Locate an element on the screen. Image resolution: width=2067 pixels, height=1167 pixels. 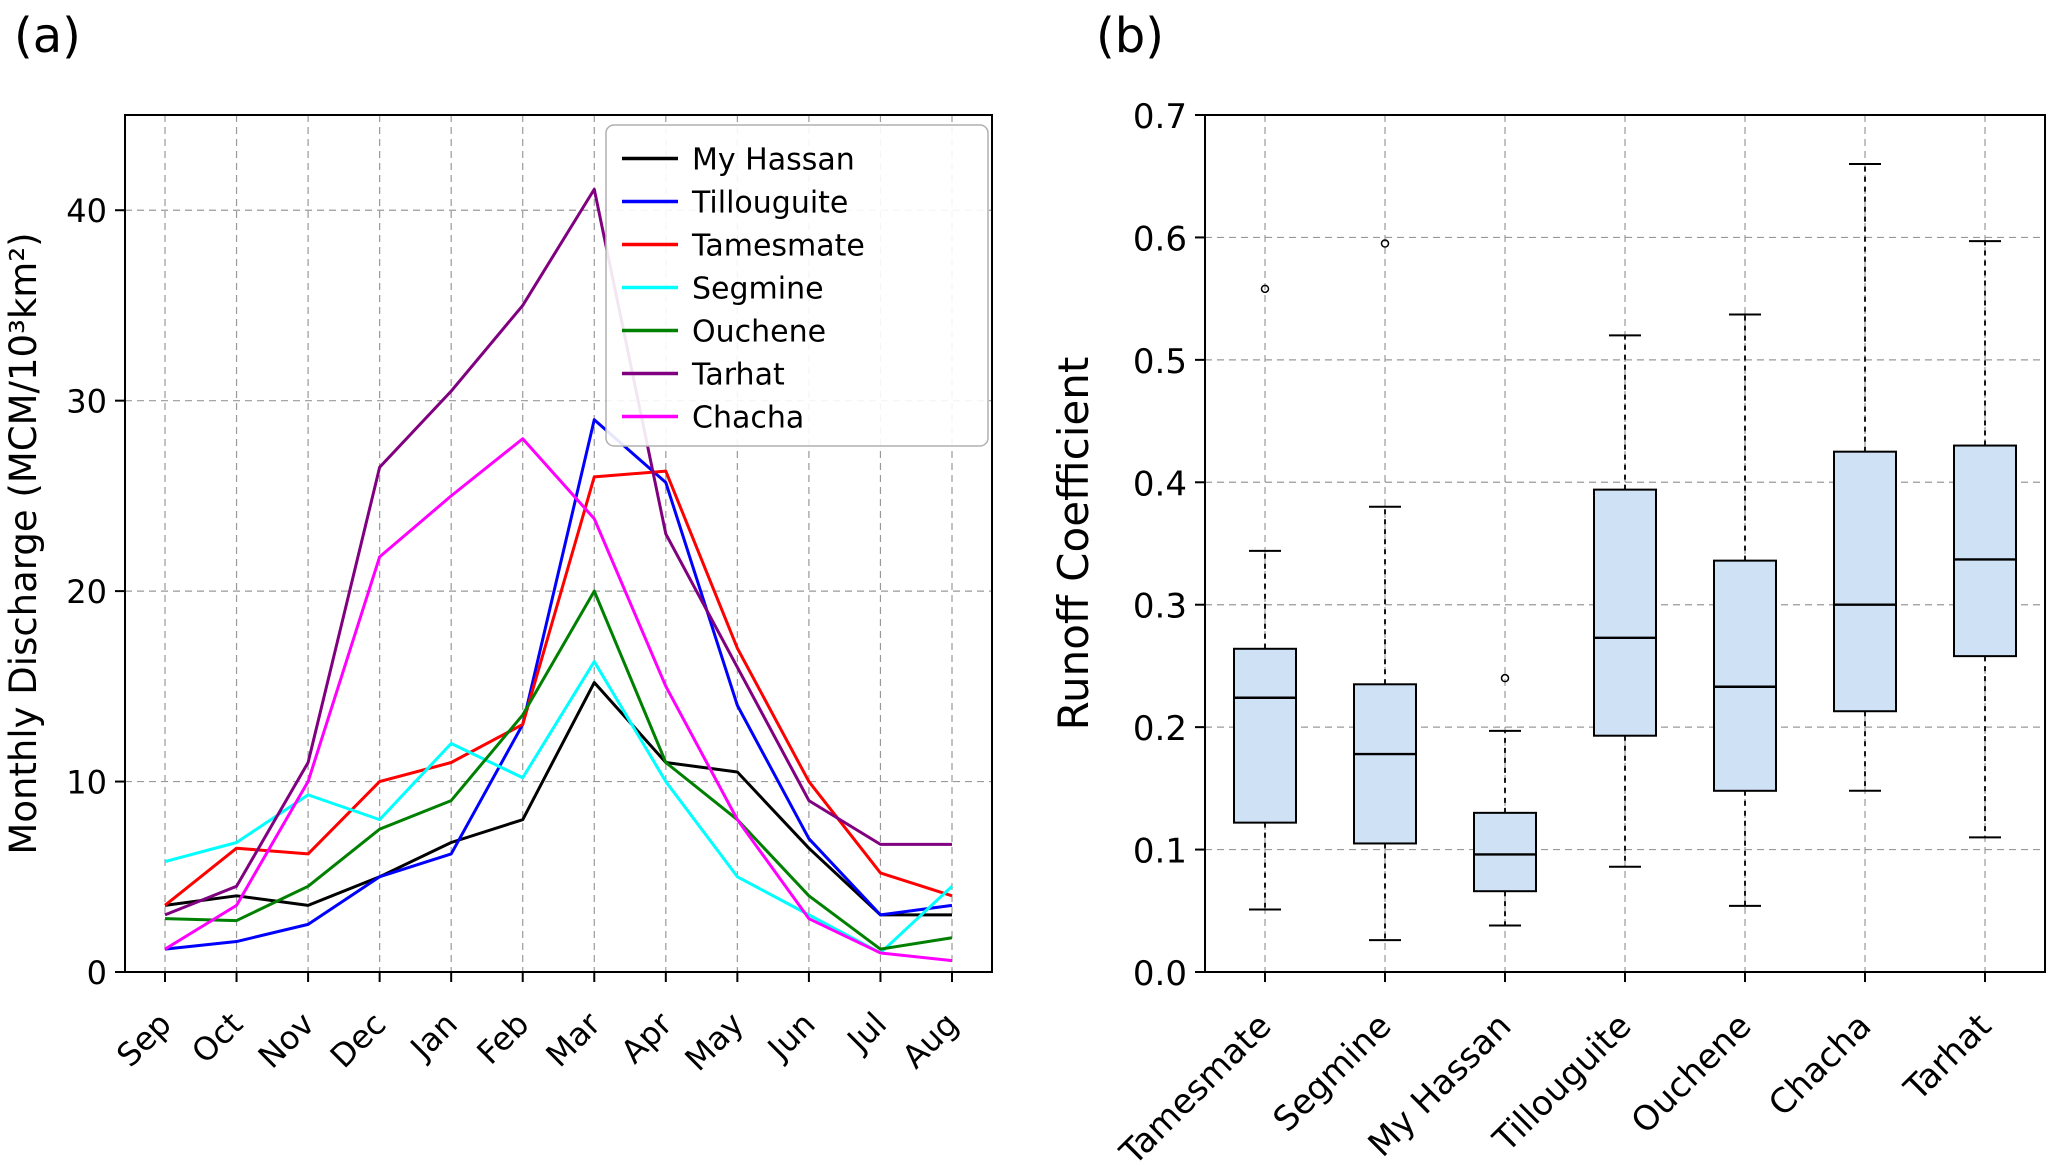
y-tick-label-a: 30 is located at coordinates (86, 402).